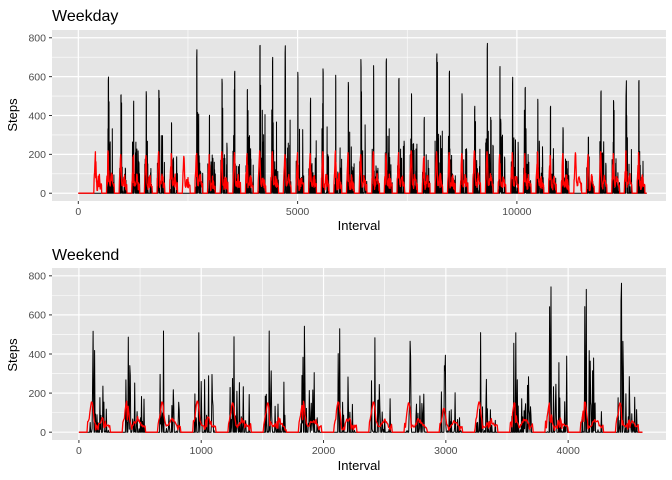  What do you see at coordinates (85, 255) in the screenshot?
I see `panel-title: Weekend` at bounding box center [85, 255].